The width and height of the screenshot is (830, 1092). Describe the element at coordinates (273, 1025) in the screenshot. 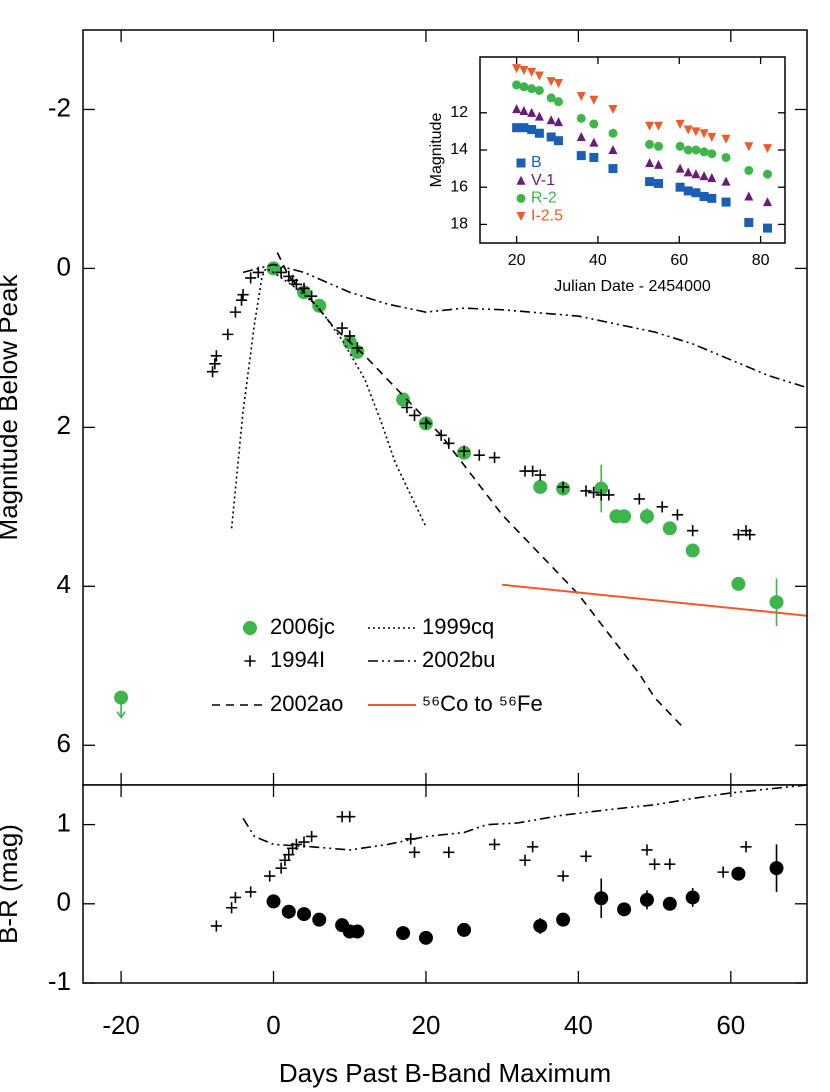

I see `x-tick-label: 0` at that location.